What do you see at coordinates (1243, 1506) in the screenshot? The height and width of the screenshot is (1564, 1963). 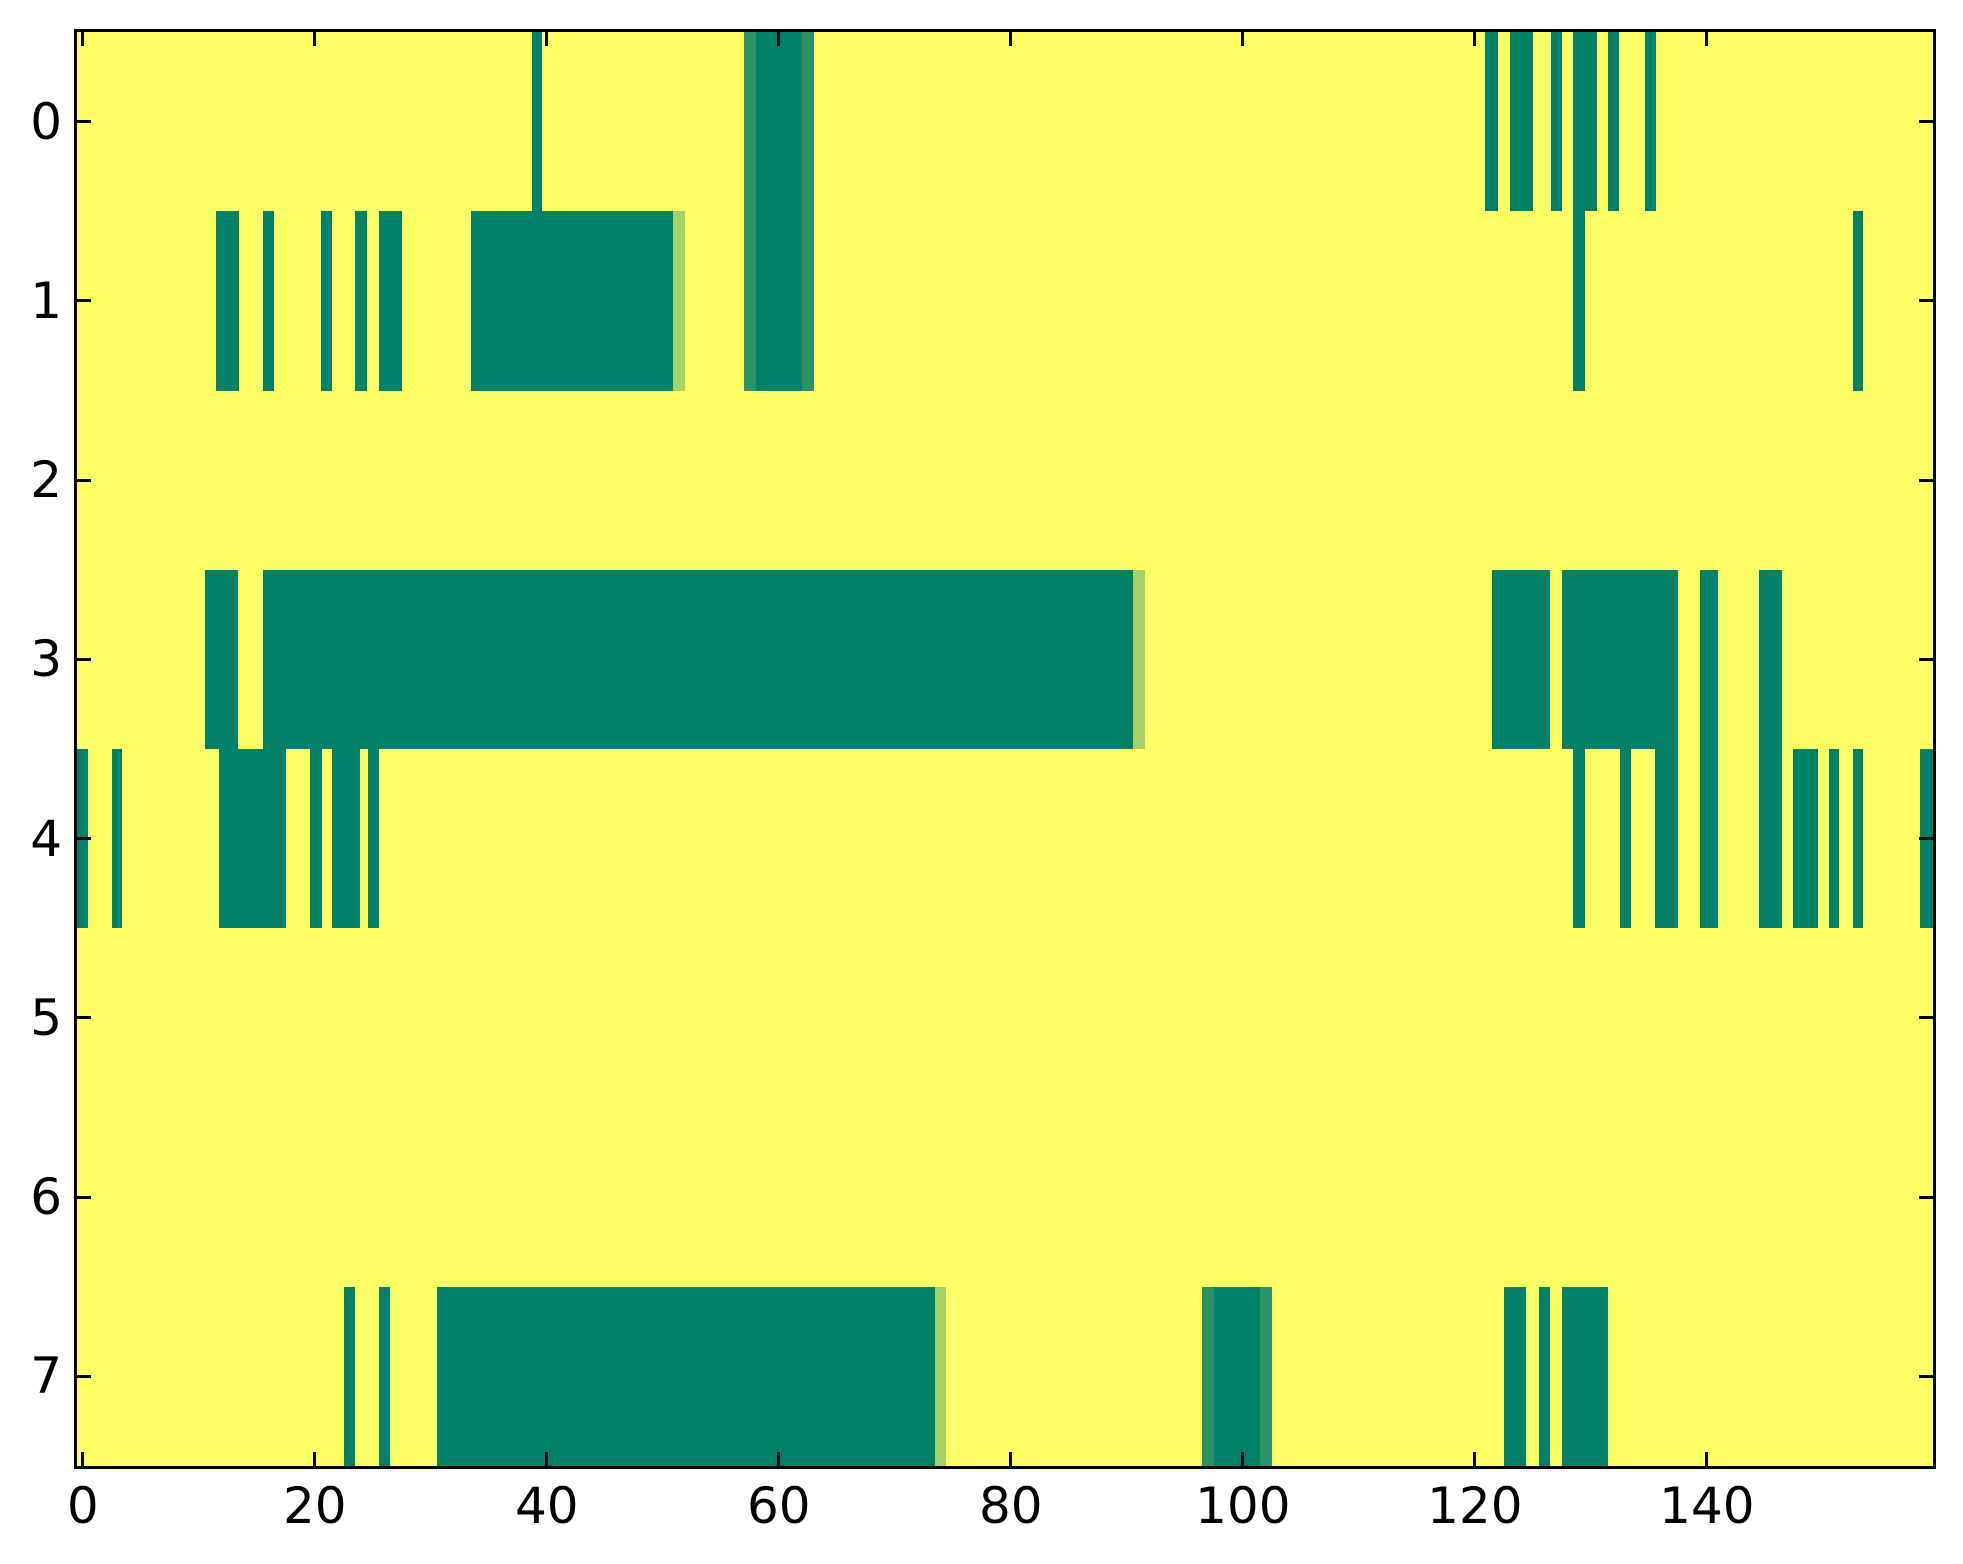 I see `x-axis-tick-label: 100` at bounding box center [1243, 1506].